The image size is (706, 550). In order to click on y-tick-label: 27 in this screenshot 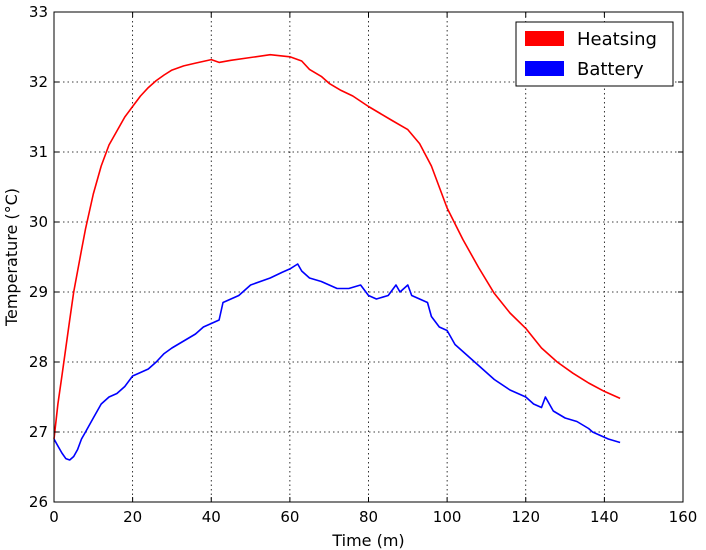, I will do `click(38, 432)`.